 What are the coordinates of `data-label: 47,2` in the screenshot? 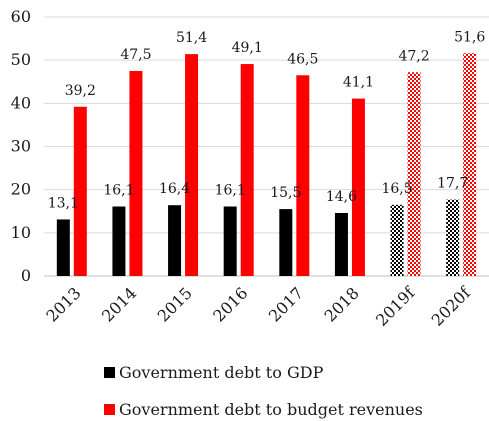 It's located at (413, 56).